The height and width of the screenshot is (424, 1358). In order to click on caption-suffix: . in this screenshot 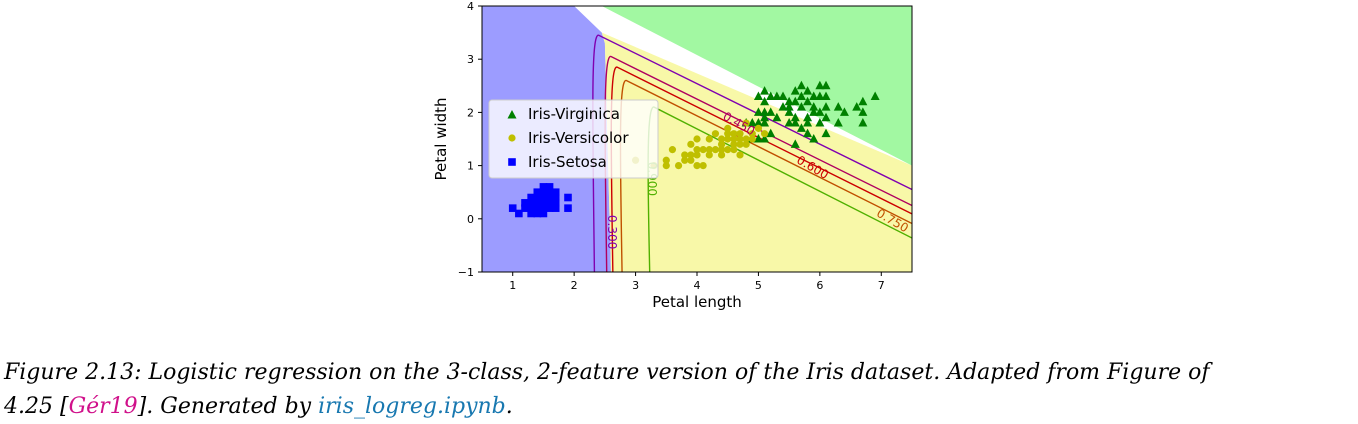, I will do `click(509, 406)`.